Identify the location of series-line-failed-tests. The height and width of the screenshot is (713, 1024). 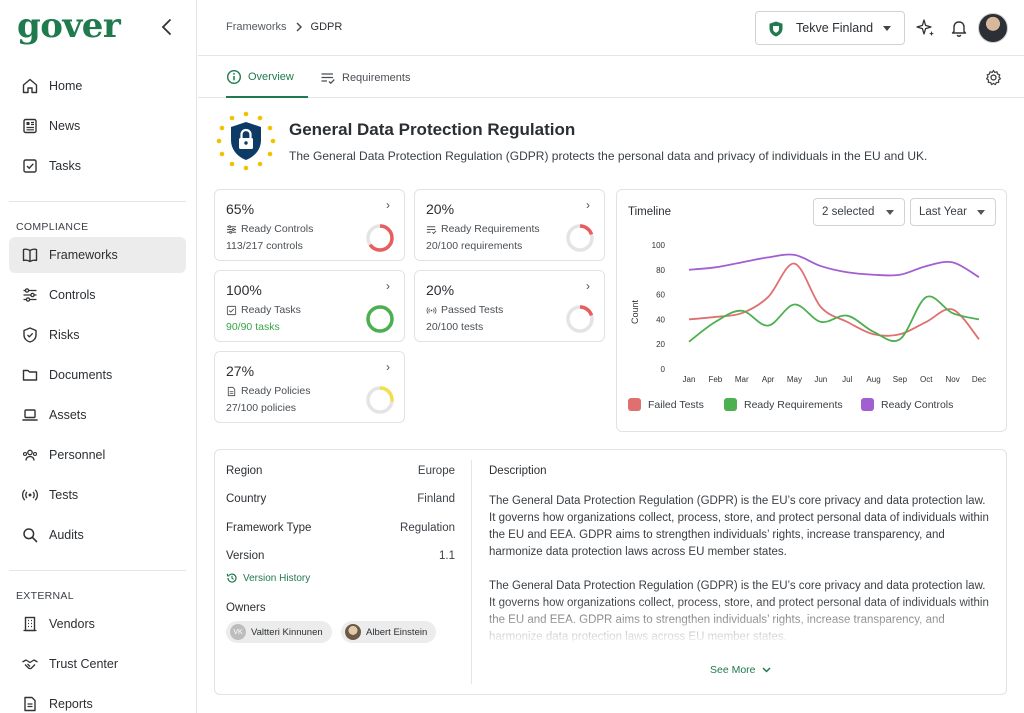
(834, 301).